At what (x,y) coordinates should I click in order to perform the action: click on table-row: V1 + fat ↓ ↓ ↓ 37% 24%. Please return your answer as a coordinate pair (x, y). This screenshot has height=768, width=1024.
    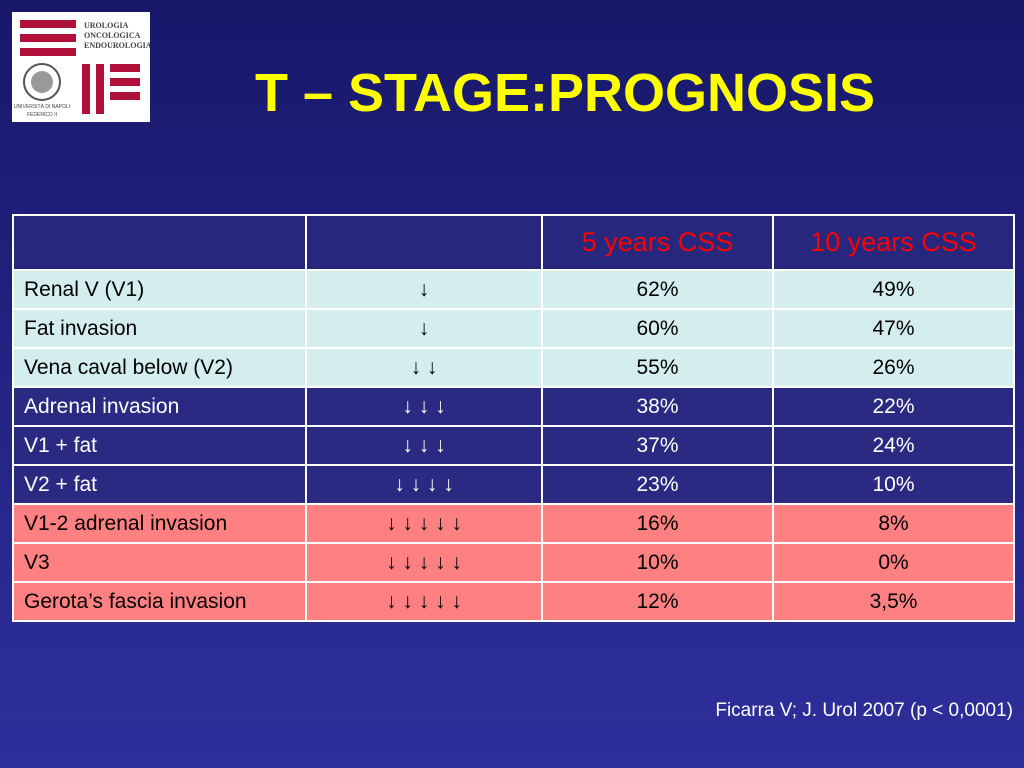
    Looking at the image, I should click on (513, 445).